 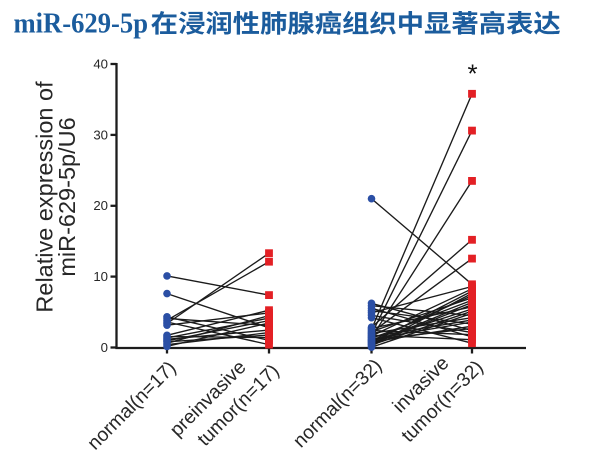 What do you see at coordinates (45, 197) in the screenshot?
I see `svg-text: Relative expression of` at bounding box center [45, 197].